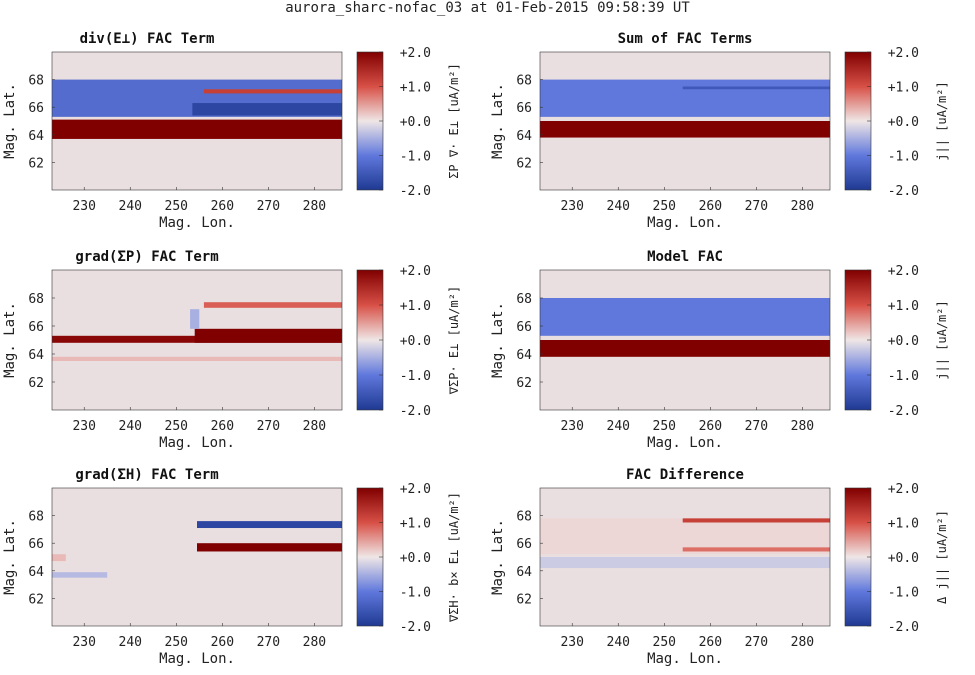  Describe the element at coordinates (454, 121) in the screenshot. I see `colorbar-label: ΣP ∇· E⊥ [uA/m²]` at that location.